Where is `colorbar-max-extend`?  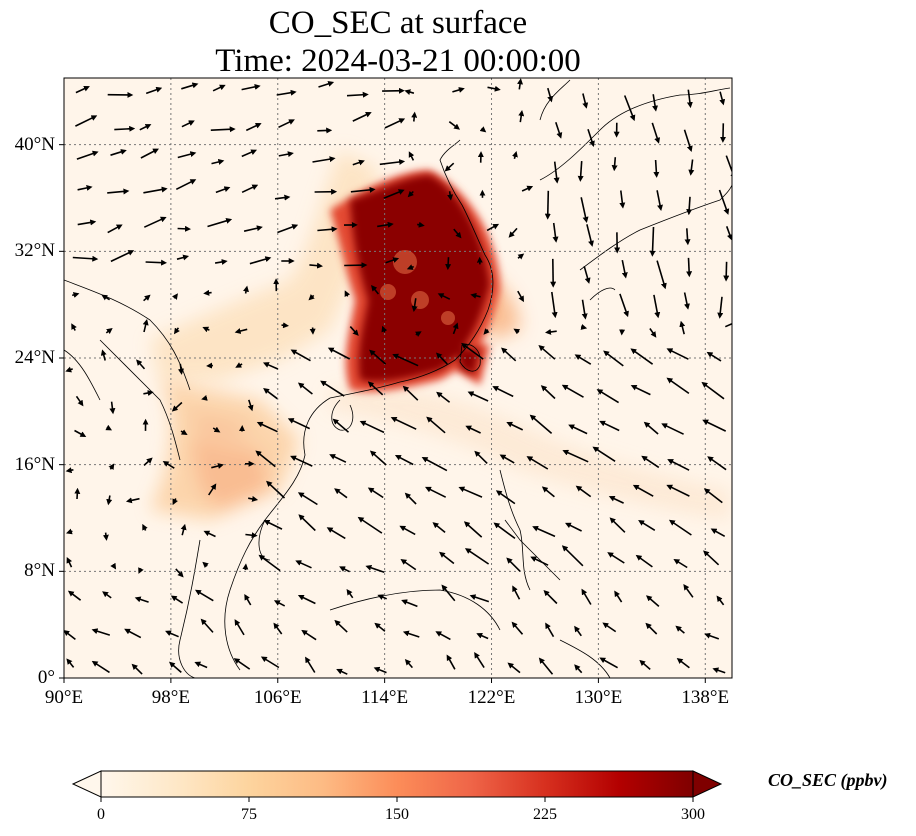
colorbar-max-extend is located at coordinates (707, 784).